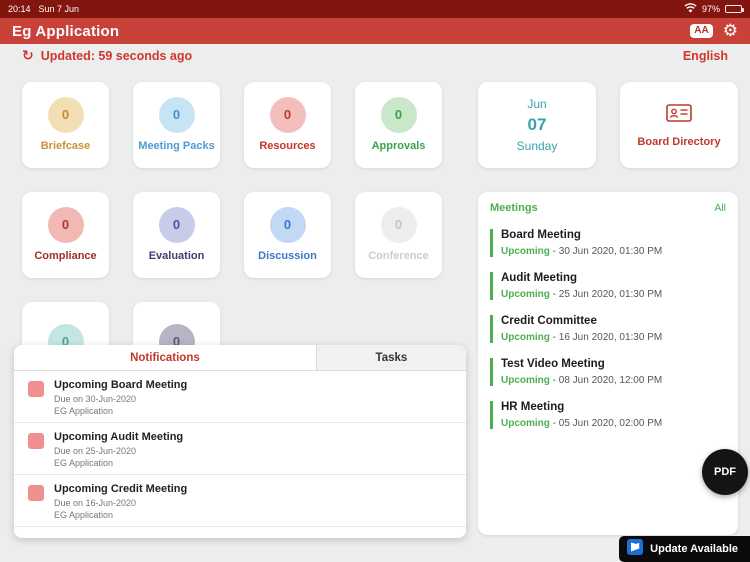  I want to click on wifi-icon, so click(690, 9).